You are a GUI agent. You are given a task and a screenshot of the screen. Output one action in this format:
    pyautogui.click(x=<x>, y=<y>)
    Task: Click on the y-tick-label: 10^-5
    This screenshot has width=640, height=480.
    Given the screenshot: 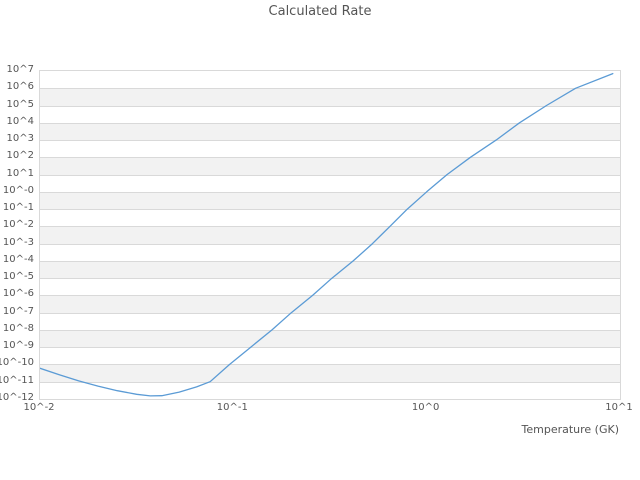 What is the action you would take?
    pyautogui.click(x=18, y=277)
    